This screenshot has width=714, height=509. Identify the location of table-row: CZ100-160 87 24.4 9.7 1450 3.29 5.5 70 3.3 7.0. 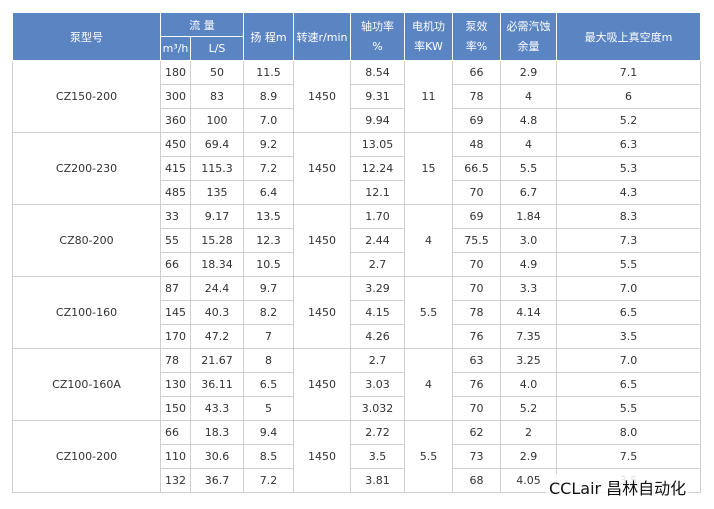
(356, 312).